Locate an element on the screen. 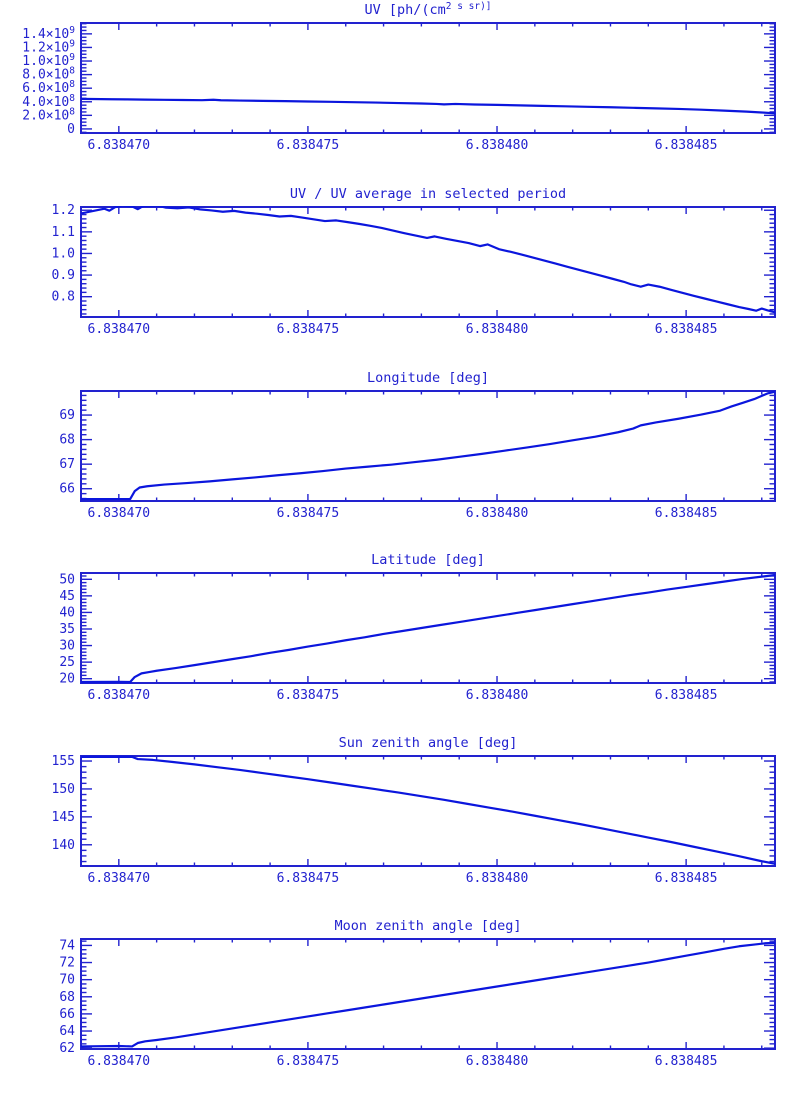  chart-5-x-tick-label: 6.838485 is located at coordinates (686, 878).